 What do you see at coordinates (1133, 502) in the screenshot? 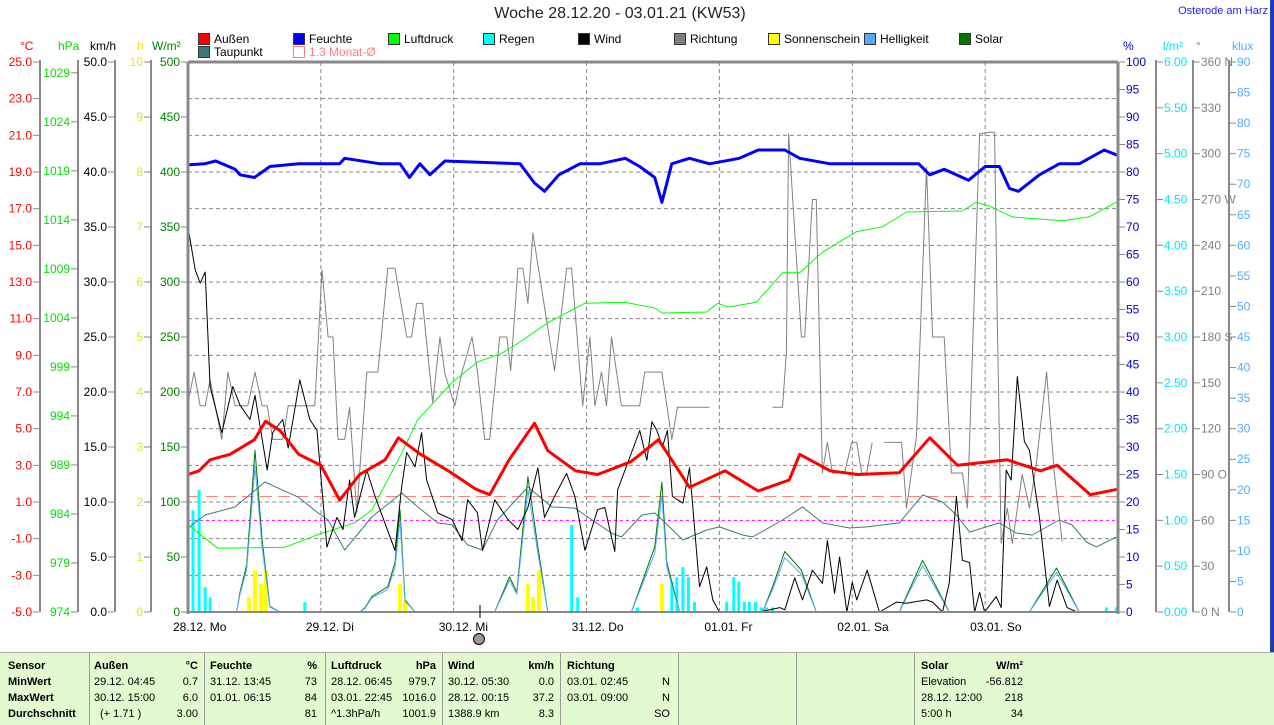
I see `tick-label-hum: 20` at bounding box center [1133, 502].